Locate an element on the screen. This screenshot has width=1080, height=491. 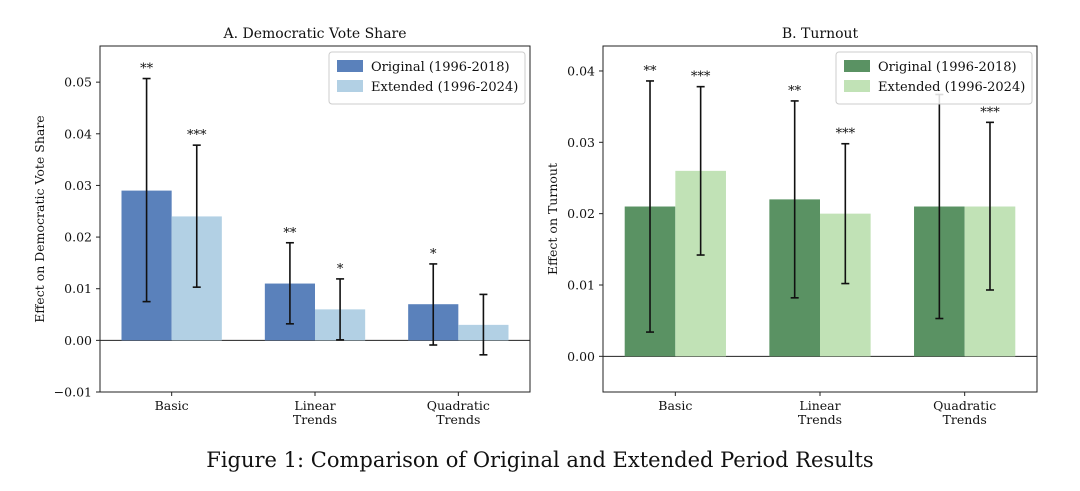
panel-a-title: A. Democratic Vote Share is located at coordinates (314, 34).